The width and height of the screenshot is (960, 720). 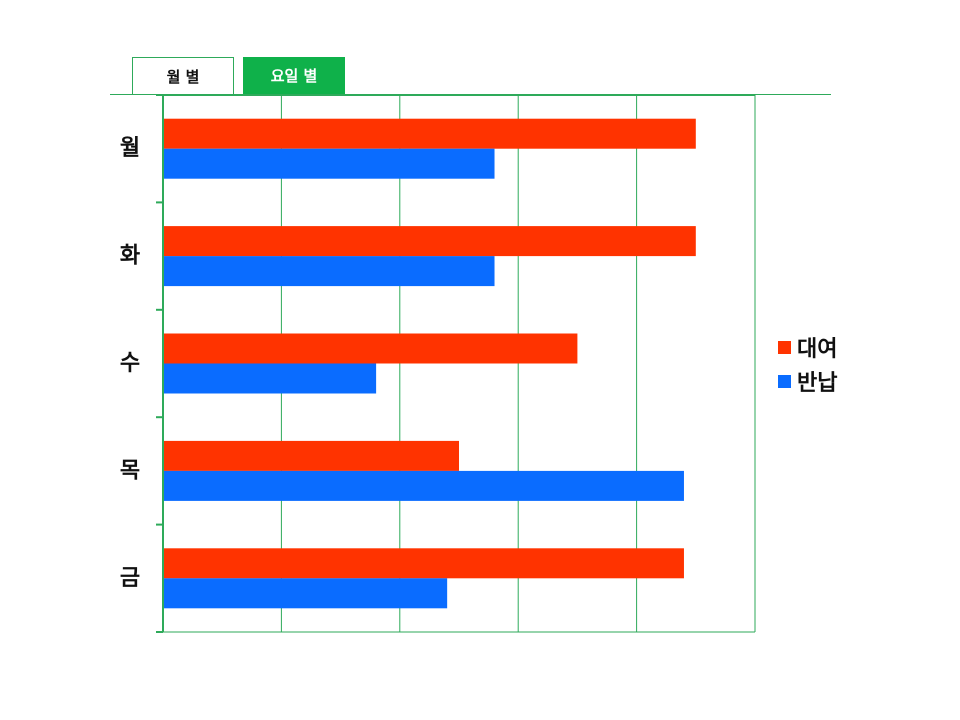 I want to click on tab-by-weekday: 요일 별, so click(x=294, y=75).